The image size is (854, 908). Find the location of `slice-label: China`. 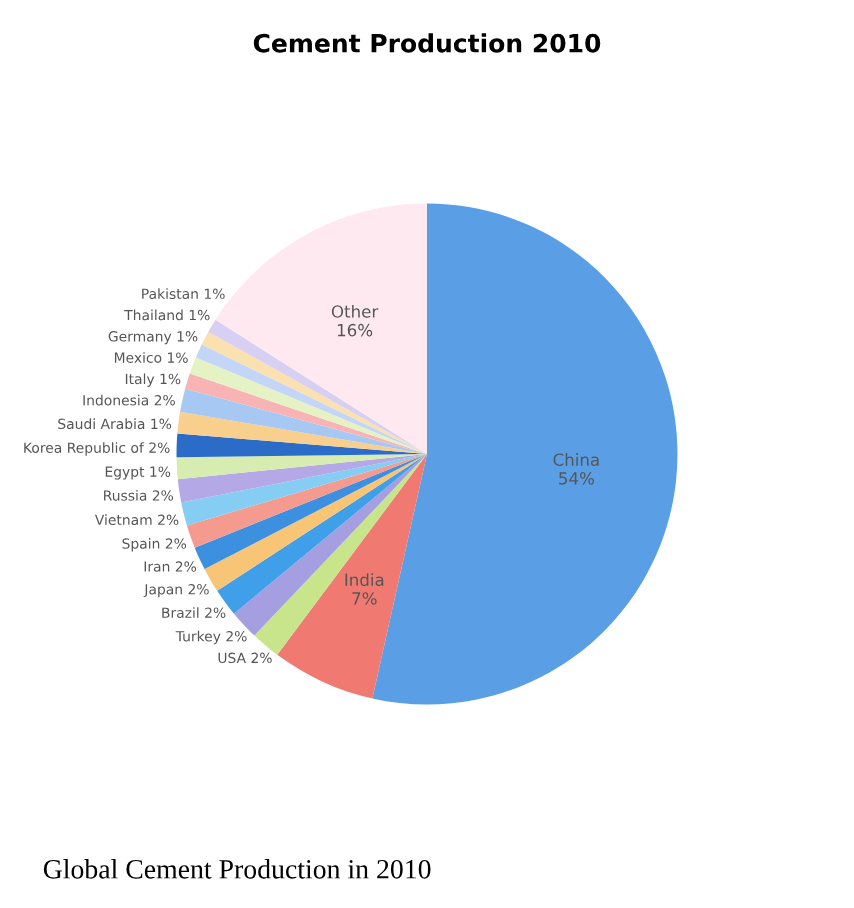

slice-label: China is located at coordinates (576, 459).